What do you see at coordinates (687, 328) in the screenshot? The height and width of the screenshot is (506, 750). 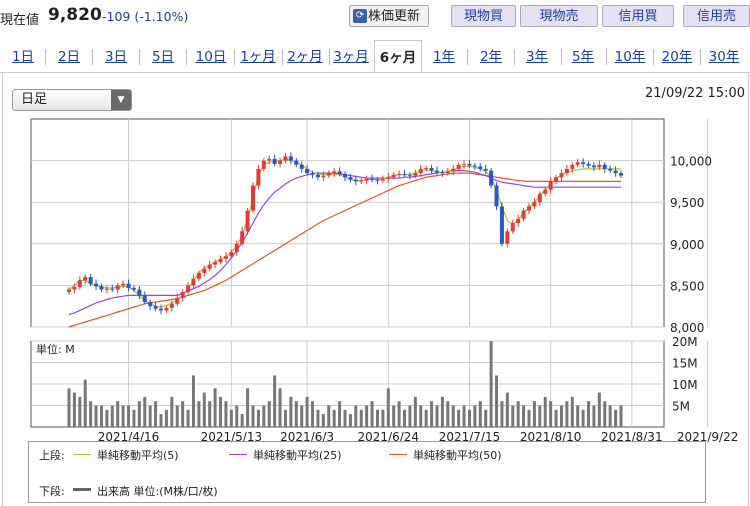 I see `y-tick-label: 8,000` at bounding box center [687, 328].